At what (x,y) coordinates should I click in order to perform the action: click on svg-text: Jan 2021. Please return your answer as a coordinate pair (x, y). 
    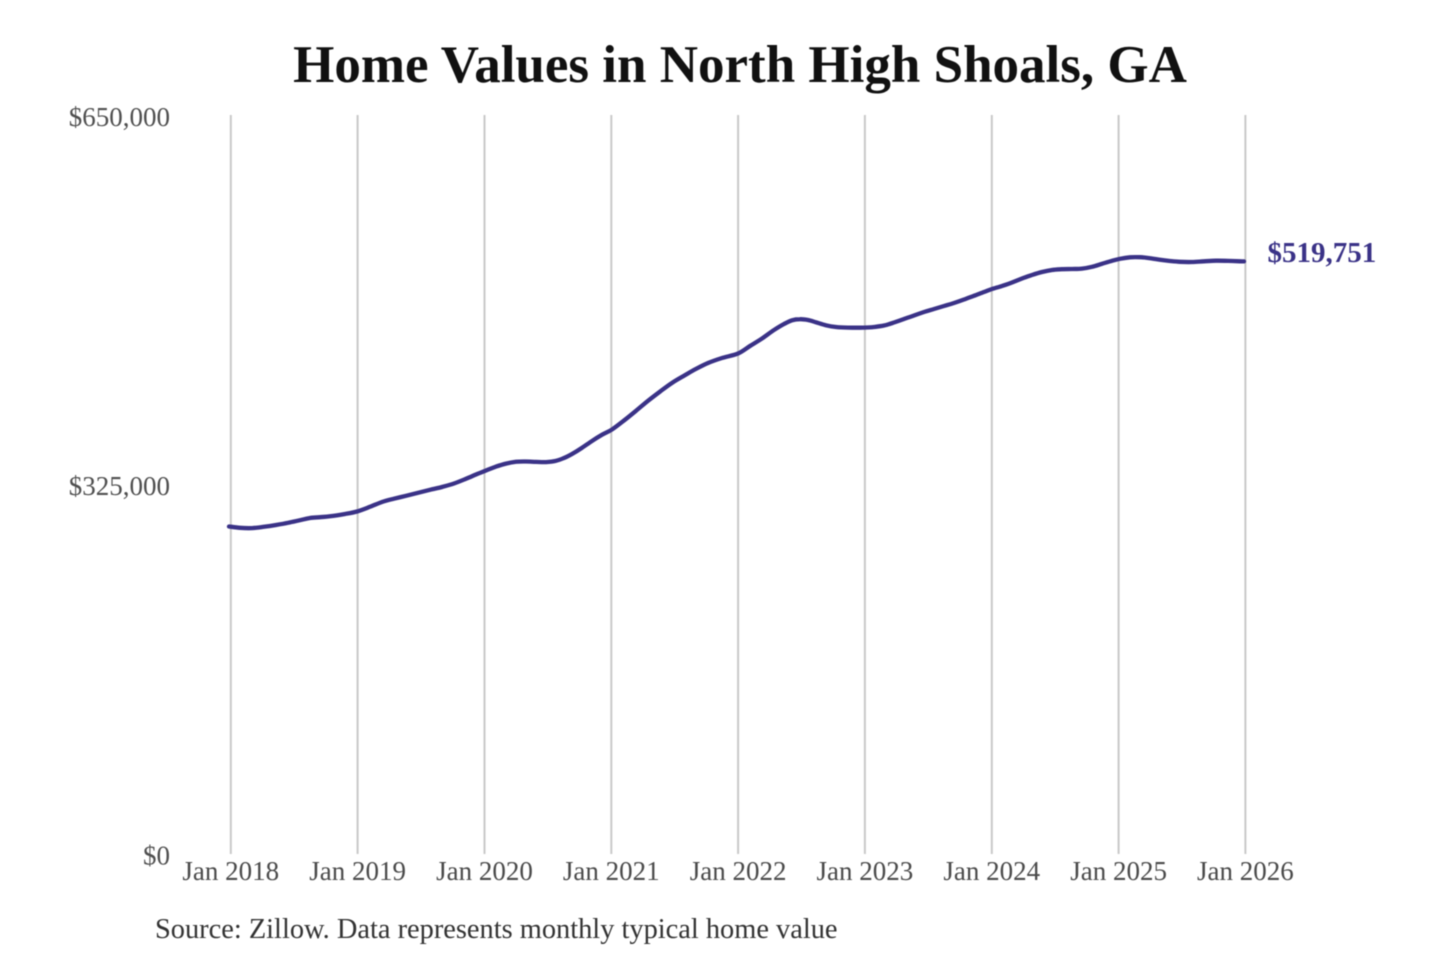
    Looking at the image, I should click on (611, 871).